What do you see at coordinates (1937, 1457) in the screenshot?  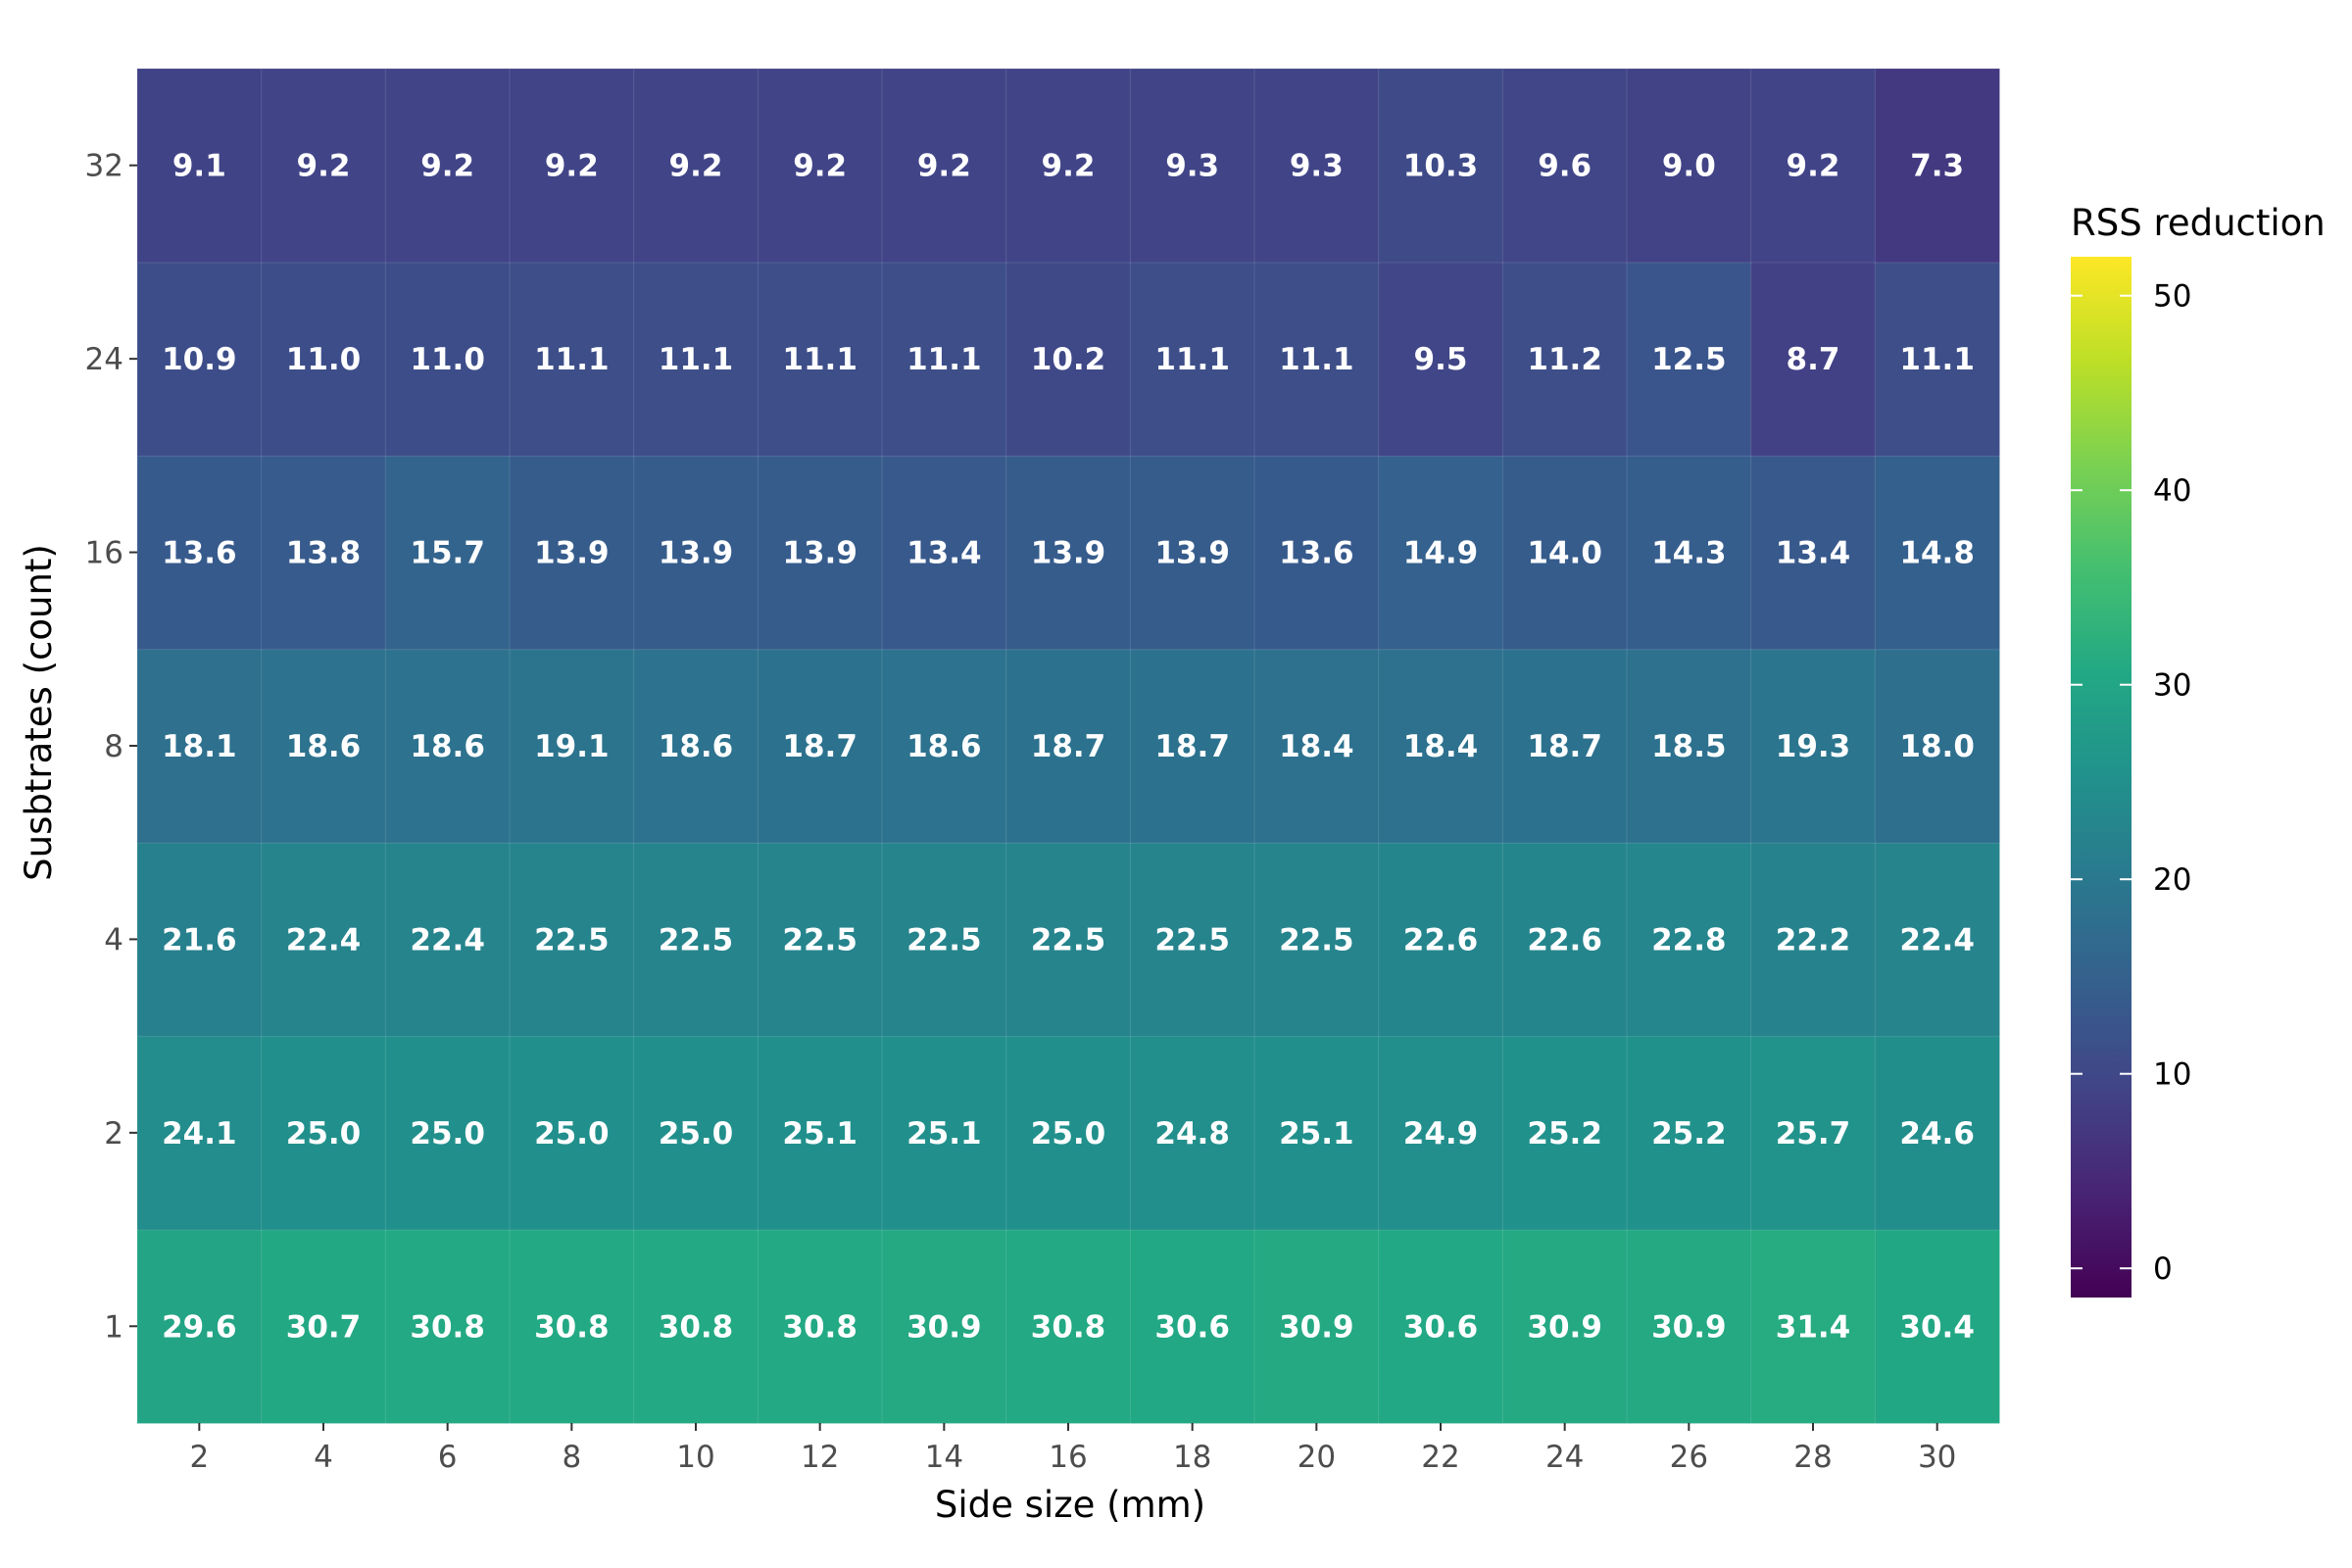 I see `x-tick-label: 30` at bounding box center [1937, 1457].